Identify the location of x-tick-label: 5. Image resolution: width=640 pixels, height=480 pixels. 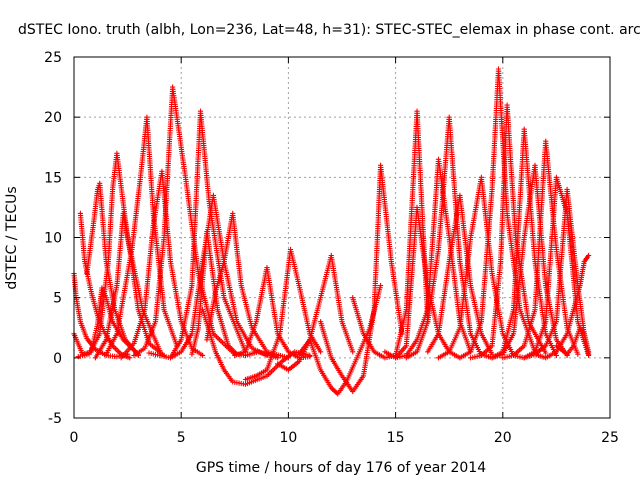
(181, 438).